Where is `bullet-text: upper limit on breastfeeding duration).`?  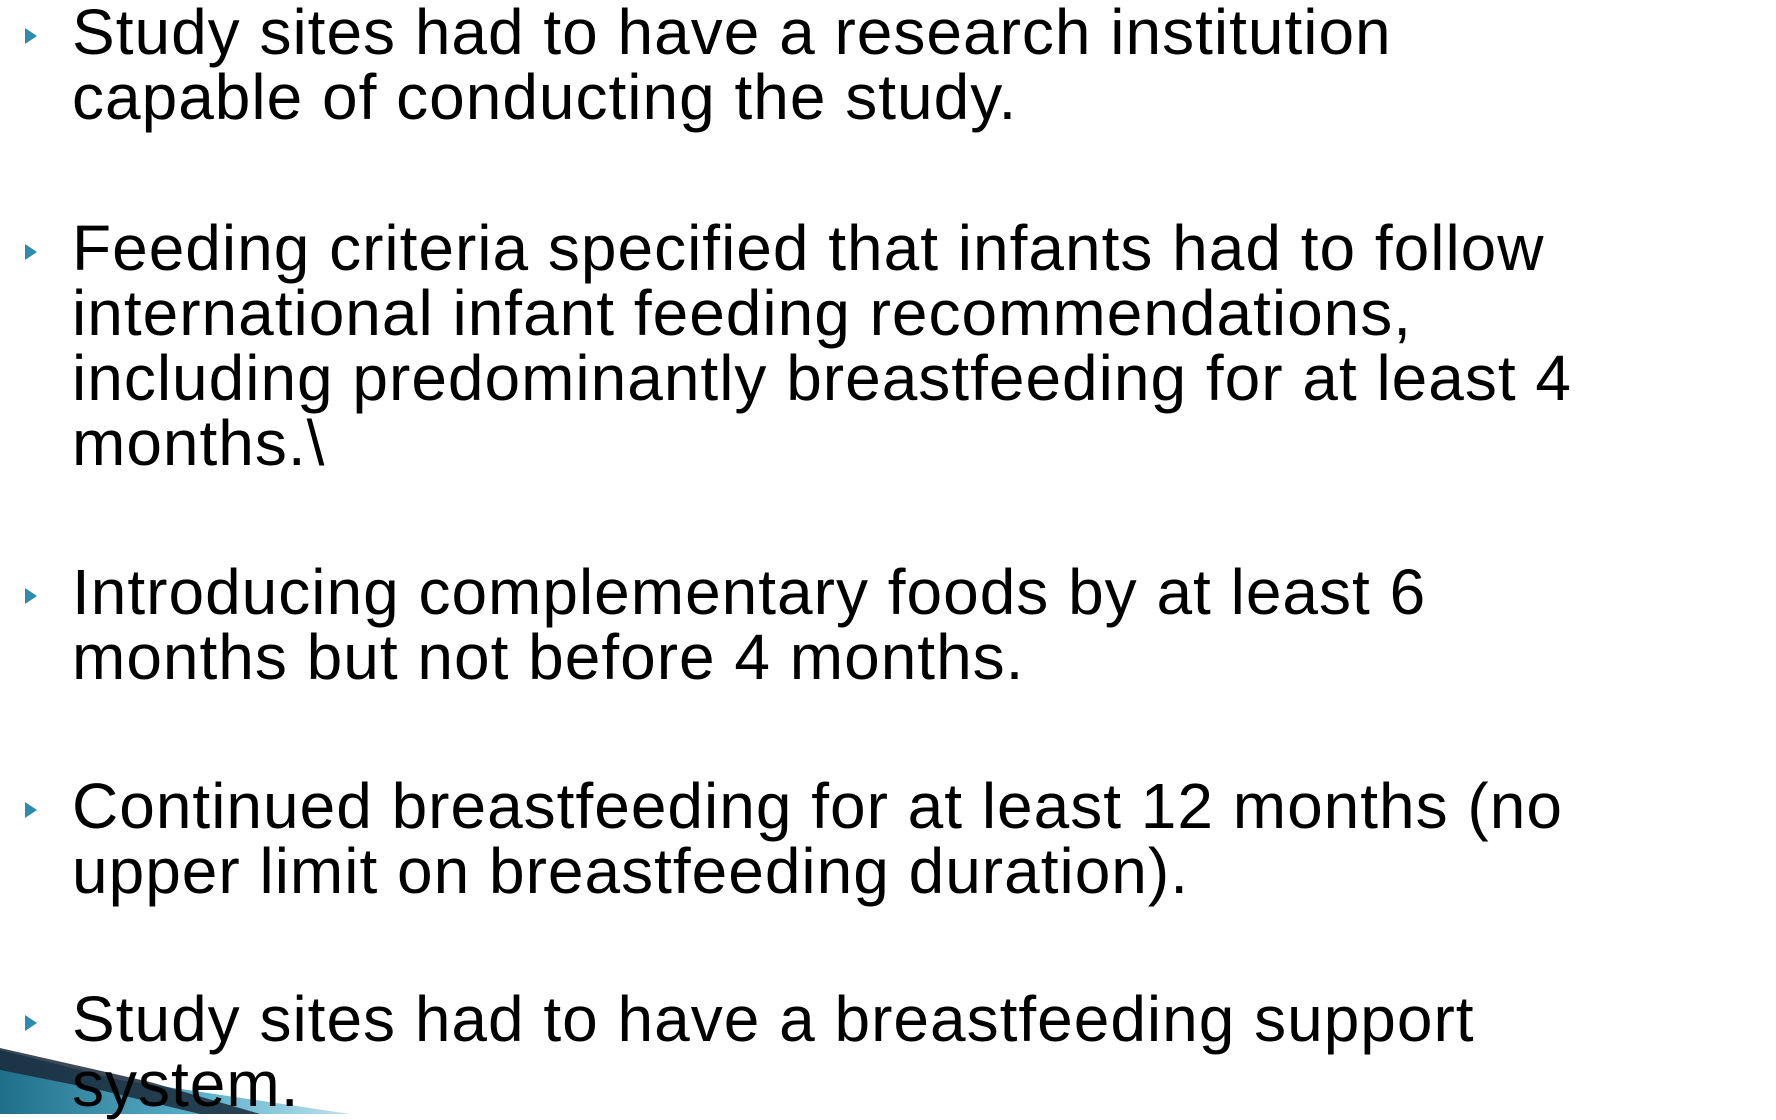 bullet-text: upper limit on breastfeeding duration). is located at coordinates (630, 871).